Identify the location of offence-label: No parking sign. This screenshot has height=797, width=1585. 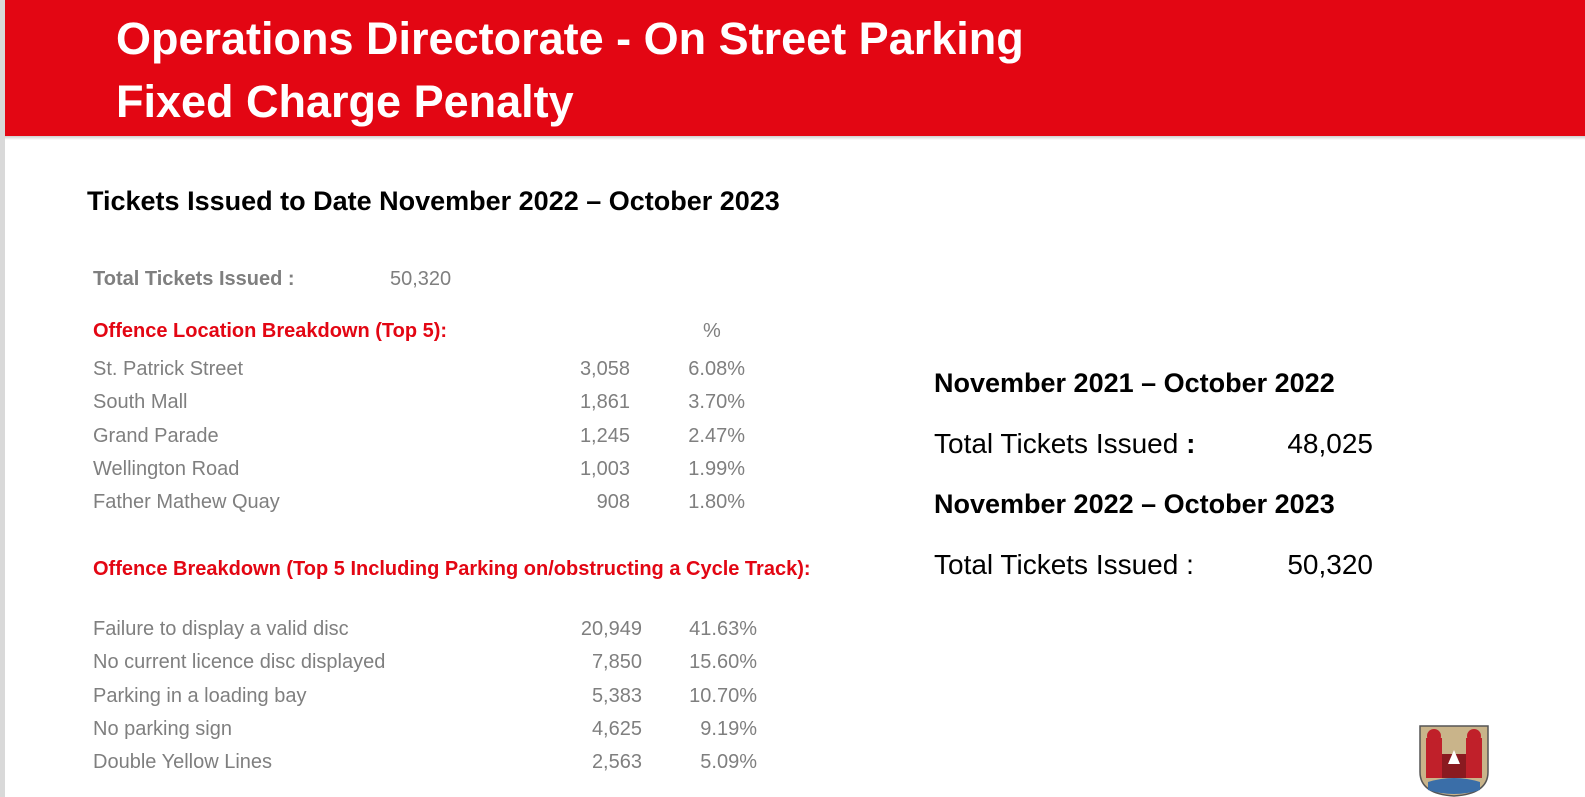
(162, 728).